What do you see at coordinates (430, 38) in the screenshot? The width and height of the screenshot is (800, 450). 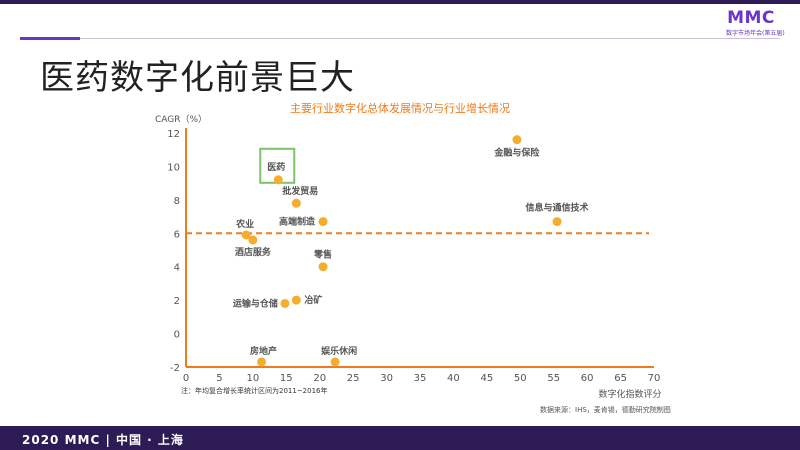 I see `title-divider` at bounding box center [430, 38].